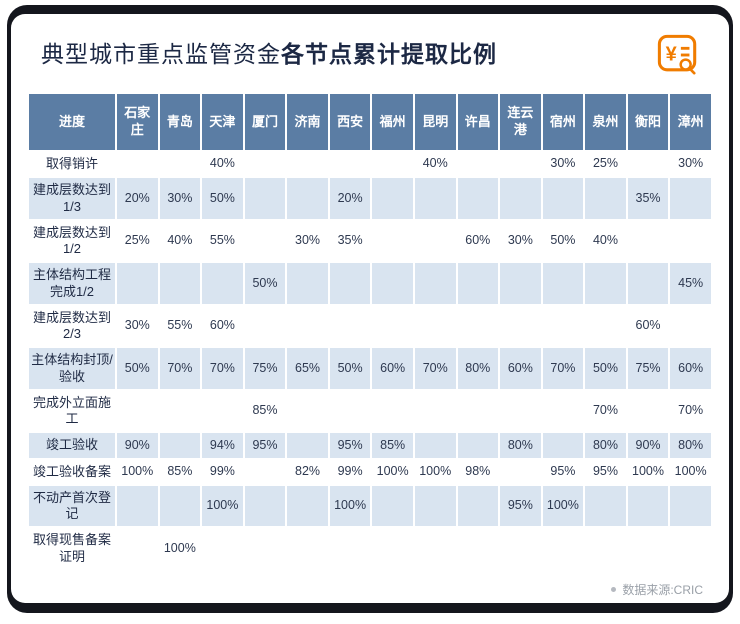 The image size is (740, 624). Describe the element at coordinates (690, 283) in the screenshot. I see `ratio-cell: 45%` at that location.